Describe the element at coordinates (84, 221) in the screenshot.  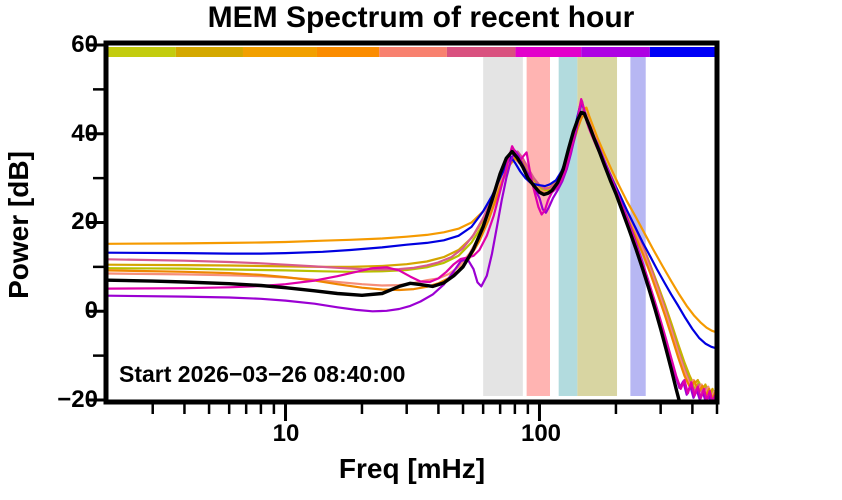
I see `y-tick-label-20: 20` at that location.